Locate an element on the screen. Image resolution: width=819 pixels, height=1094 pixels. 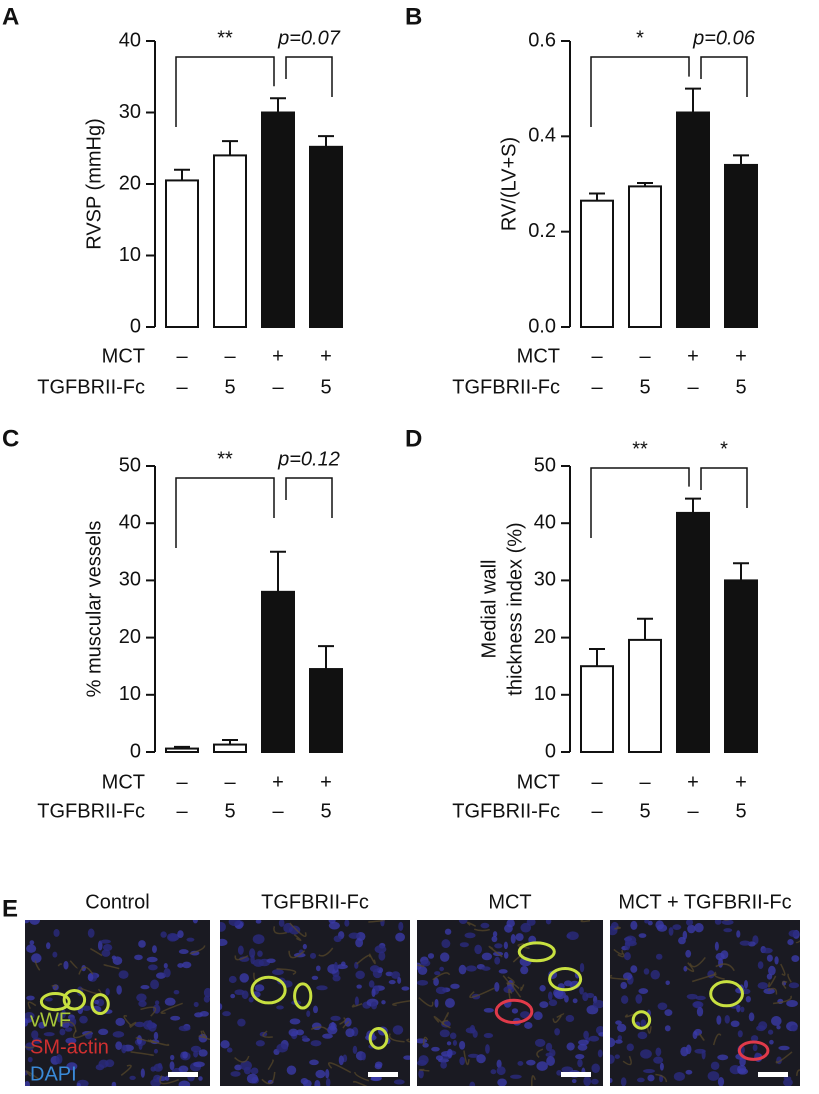
y-tick-label: 10 is located at coordinates (130, 255).